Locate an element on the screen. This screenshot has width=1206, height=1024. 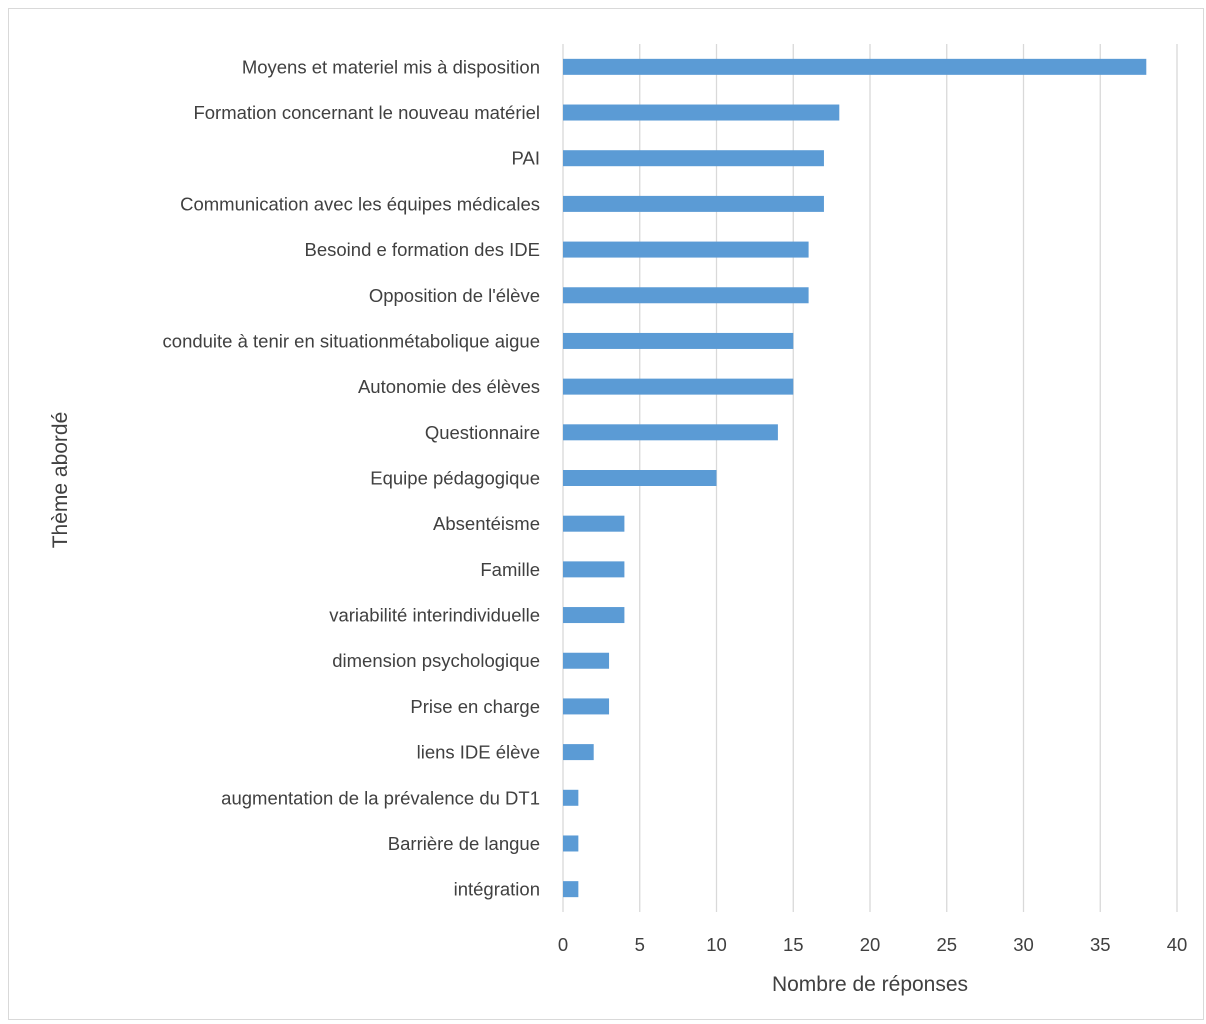
category-label: Opposition de l'élève is located at coordinates (454, 295).